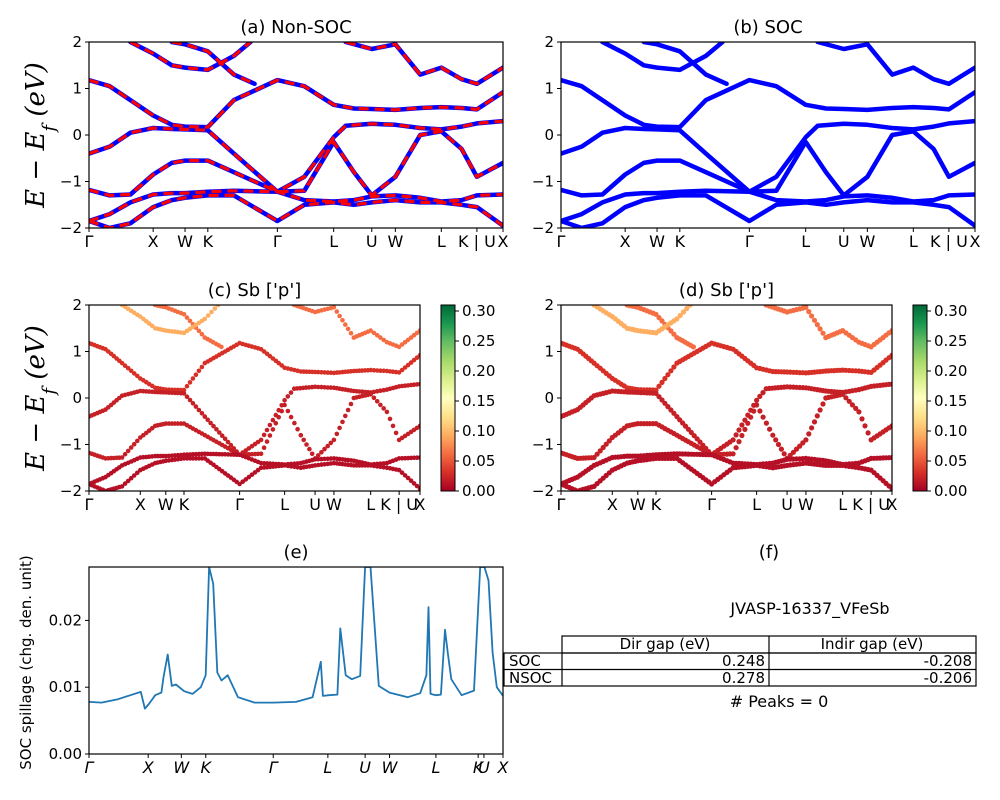 Image resolution: width=1000 pixels, height=800 pixels. I want to click on panel-title: (c) Sb ['p'], so click(255, 290).